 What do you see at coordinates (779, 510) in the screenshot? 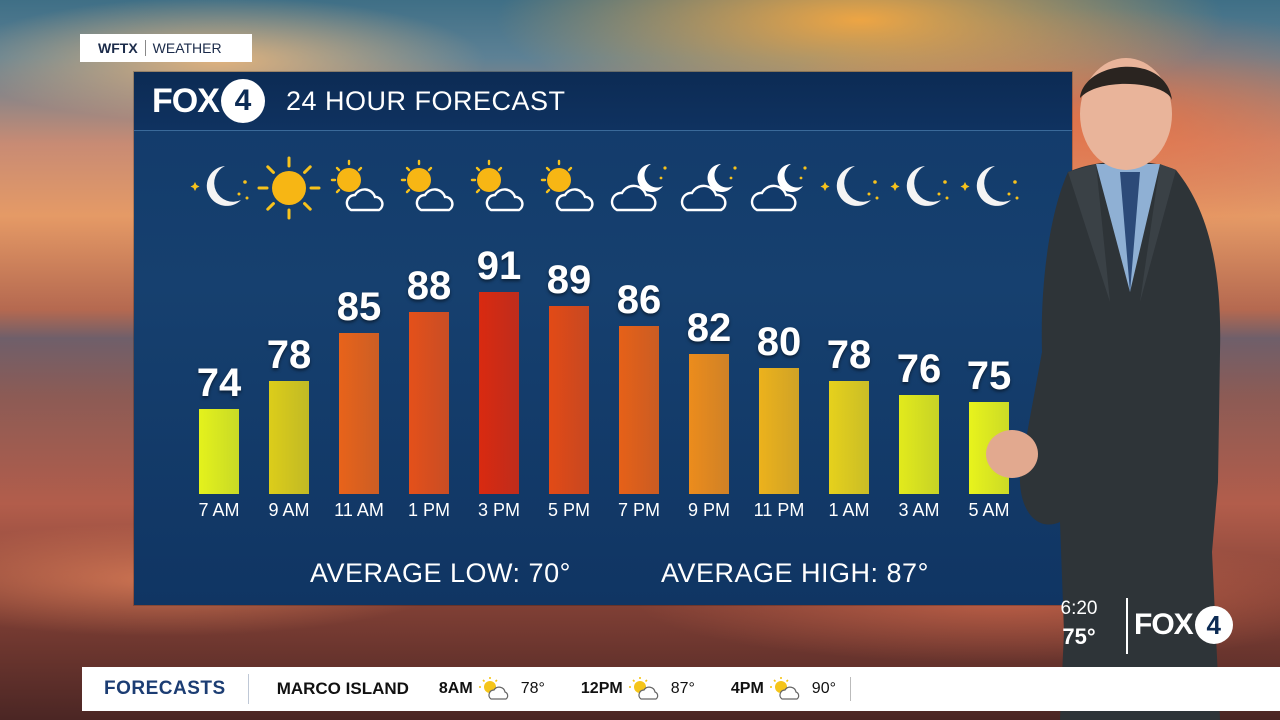
I see `time-label: 11 PM` at bounding box center [779, 510].